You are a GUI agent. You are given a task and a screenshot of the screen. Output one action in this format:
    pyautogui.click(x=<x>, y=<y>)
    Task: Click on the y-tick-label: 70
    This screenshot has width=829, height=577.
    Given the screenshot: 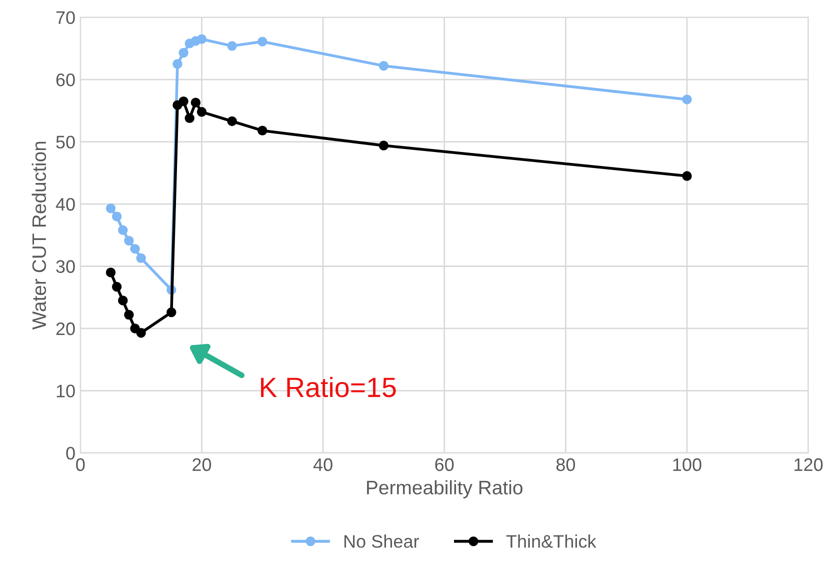 What is the action you would take?
    pyautogui.click(x=65, y=17)
    